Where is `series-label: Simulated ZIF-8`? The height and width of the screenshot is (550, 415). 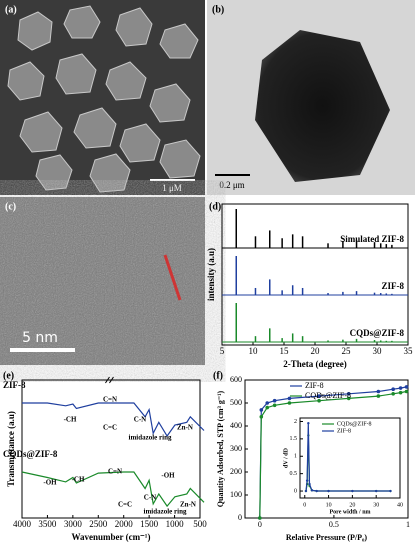
series-label: Simulated ZIF-8 is located at coordinates (372, 239).